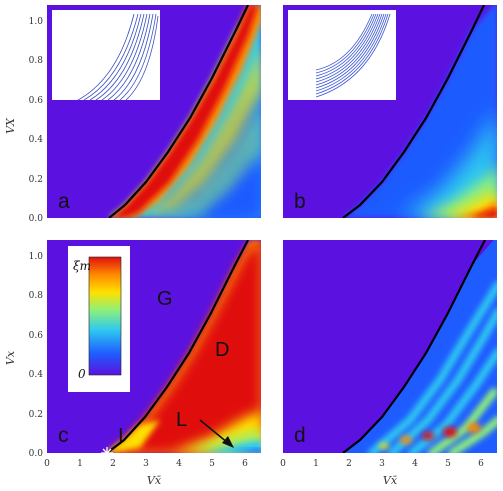 This screenshot has height=491, width=503. Describe the element at coordinates (10, 357) in the screenshot. I see `y-axis-label-bottom: Vx` at that location.